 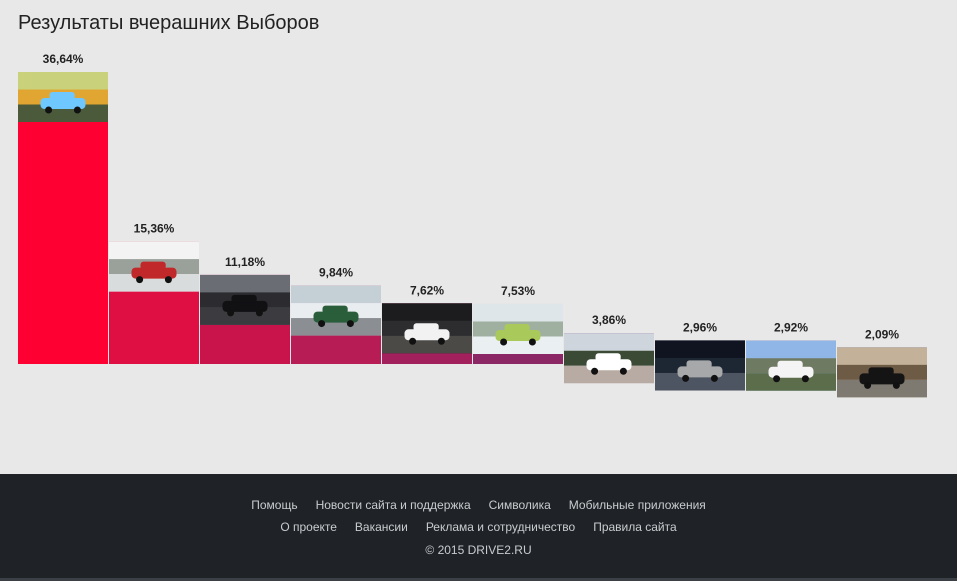 I want to click on page-title: Результаты вчерашних Выборов, so click(x=169, y=23).